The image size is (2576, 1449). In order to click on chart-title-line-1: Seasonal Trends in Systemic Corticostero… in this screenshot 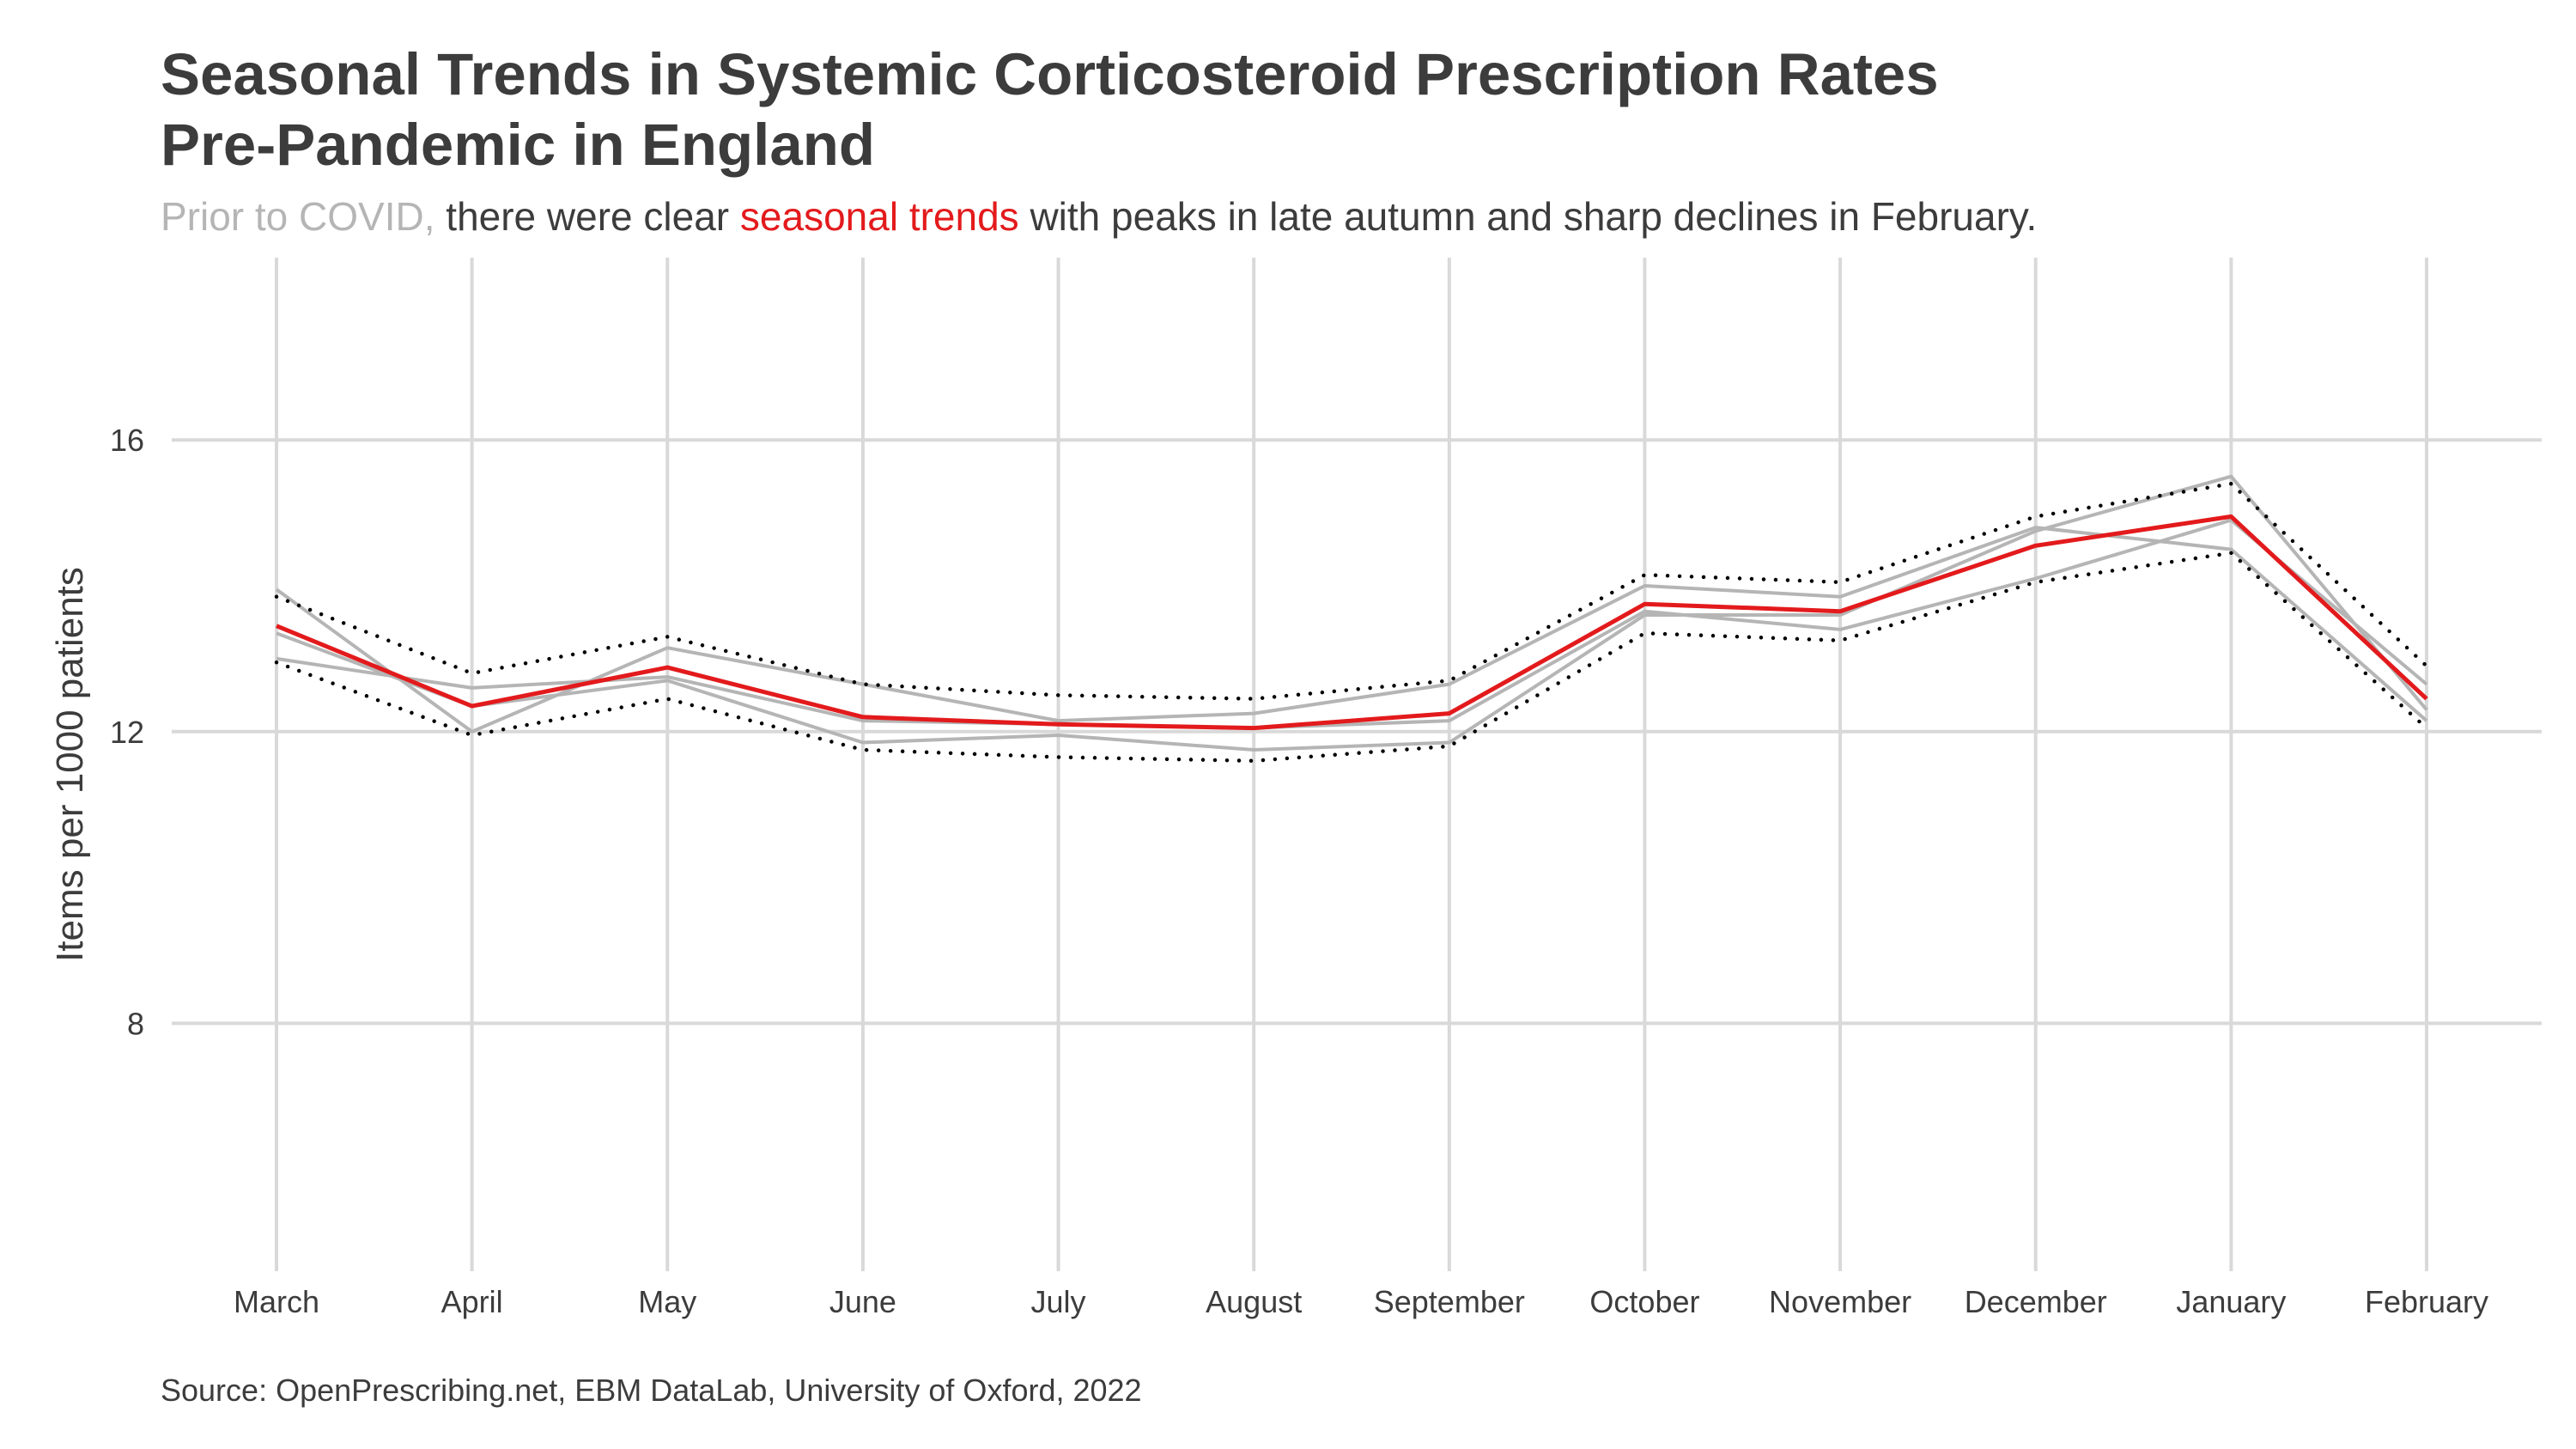, I will do `click(1050, 74)`.